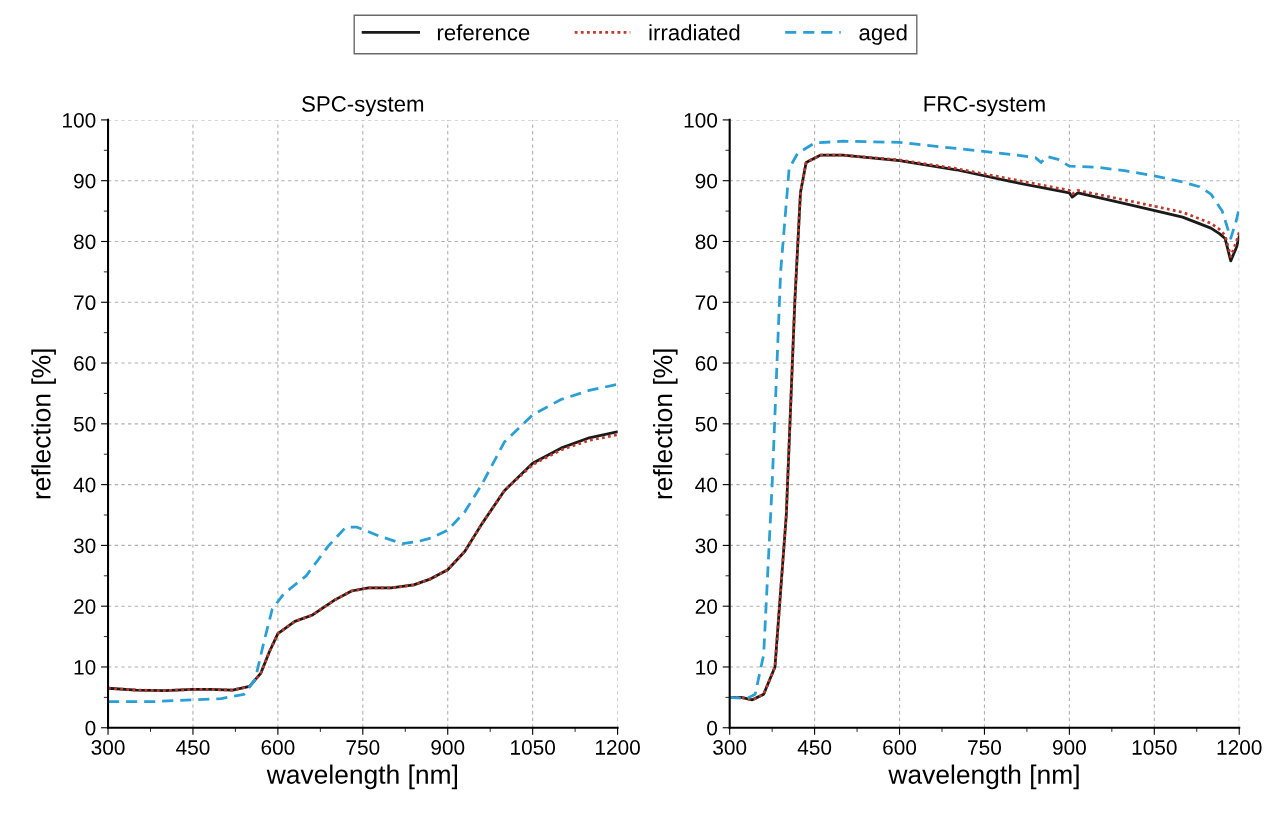 This screenshot has height=827, width=1271. Describe the element at coordinates (984, 106) in the screenshot. I see `chart-title: FRC-system` at that location.